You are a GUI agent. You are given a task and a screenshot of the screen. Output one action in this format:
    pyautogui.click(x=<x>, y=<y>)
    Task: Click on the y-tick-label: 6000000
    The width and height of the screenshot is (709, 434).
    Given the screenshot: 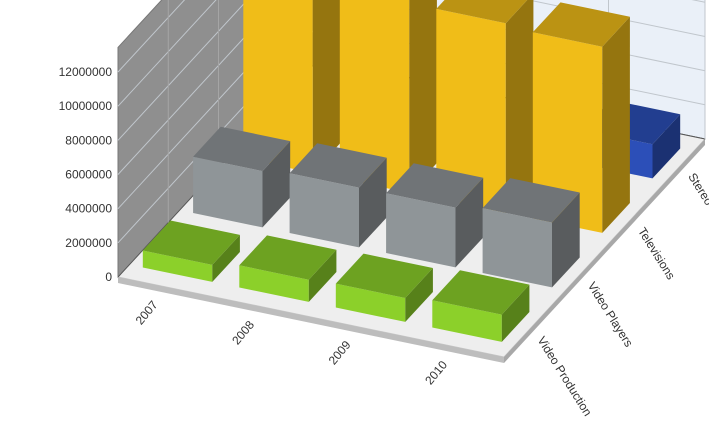 What is the action you would take?
    pyautogui.click(x=88, y=175)
    